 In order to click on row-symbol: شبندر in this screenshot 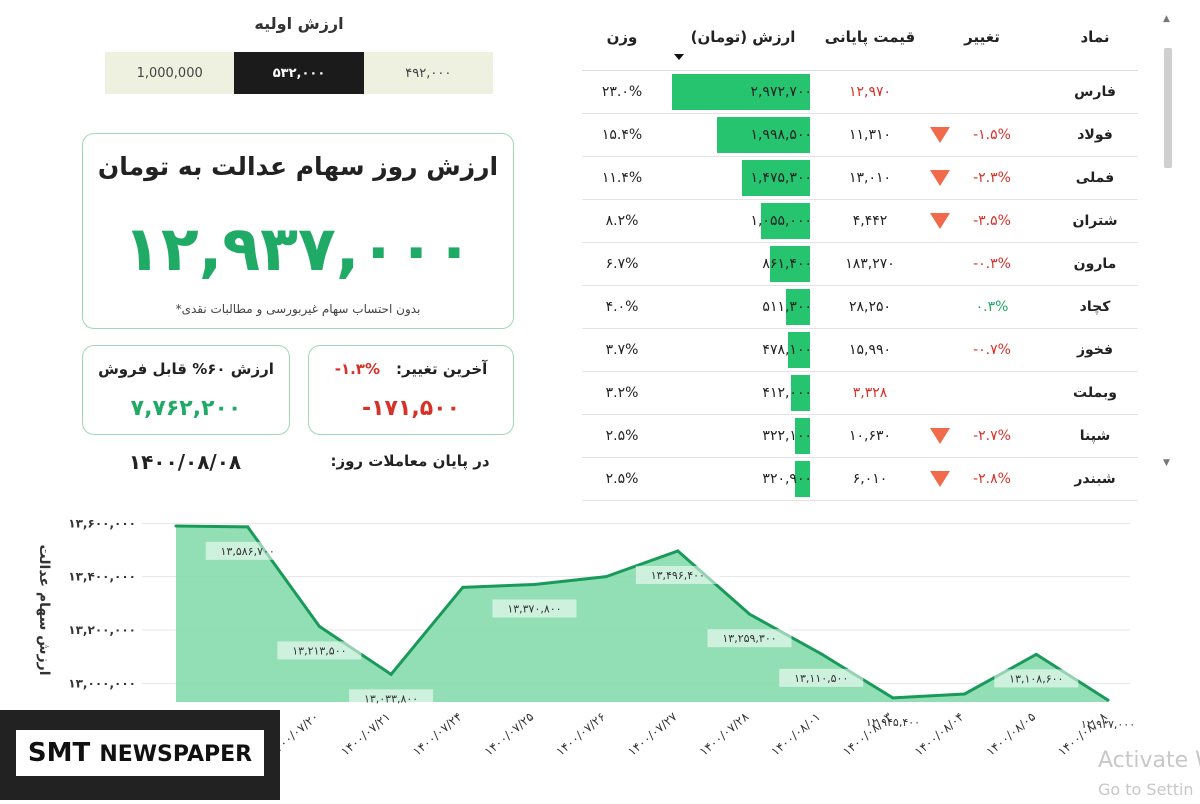, I will do `click(1095, 479)`.